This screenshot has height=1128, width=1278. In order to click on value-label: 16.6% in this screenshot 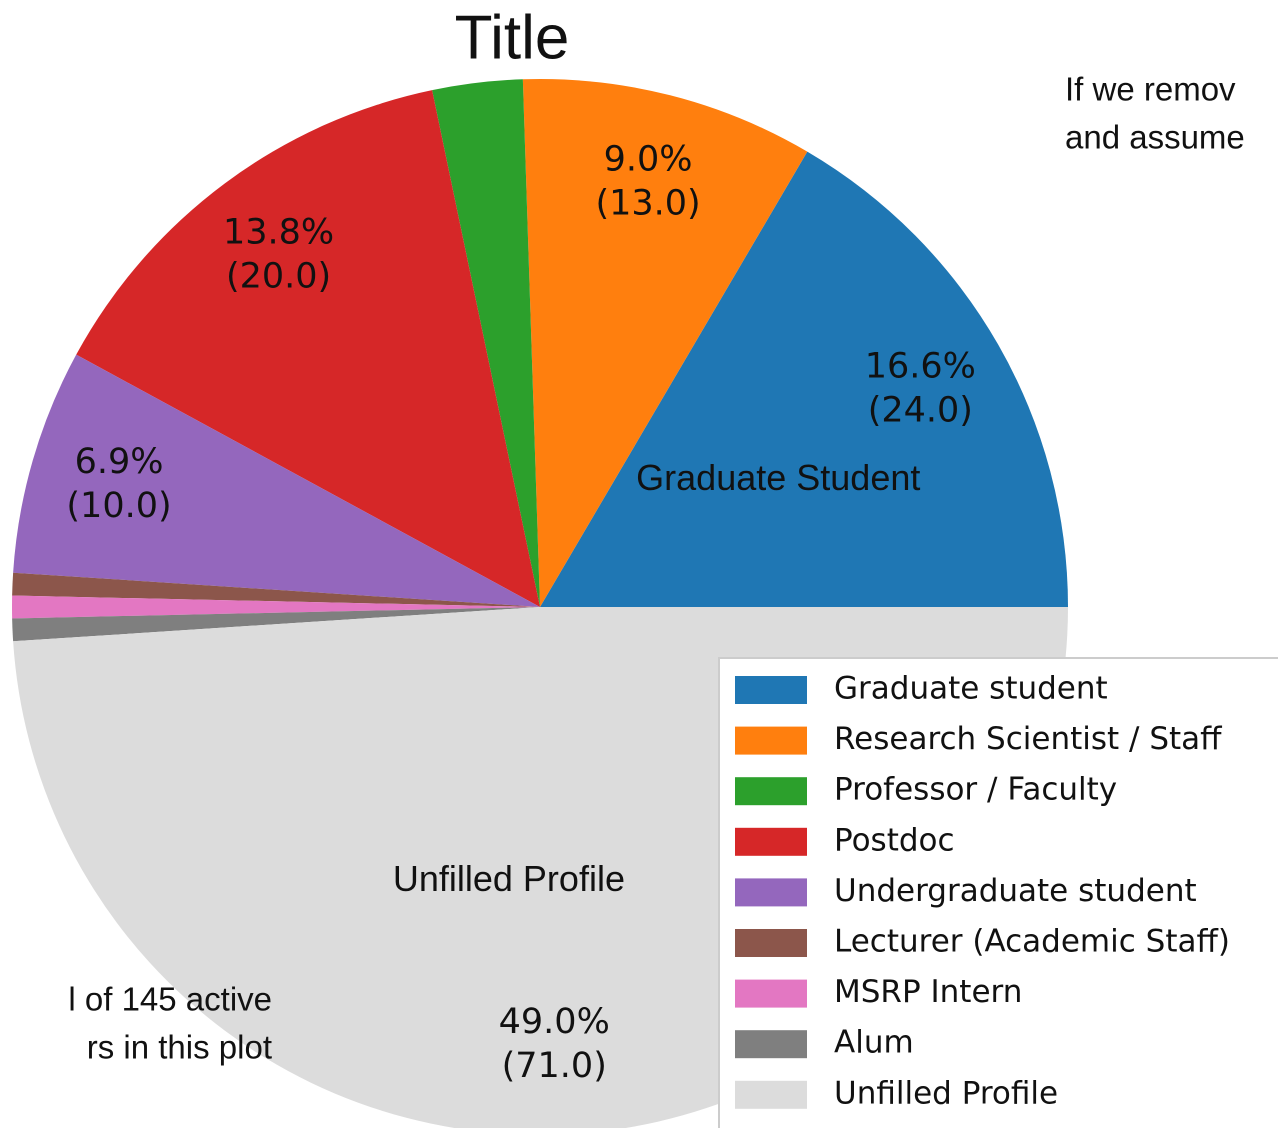, I will do `click(920, 366)`.